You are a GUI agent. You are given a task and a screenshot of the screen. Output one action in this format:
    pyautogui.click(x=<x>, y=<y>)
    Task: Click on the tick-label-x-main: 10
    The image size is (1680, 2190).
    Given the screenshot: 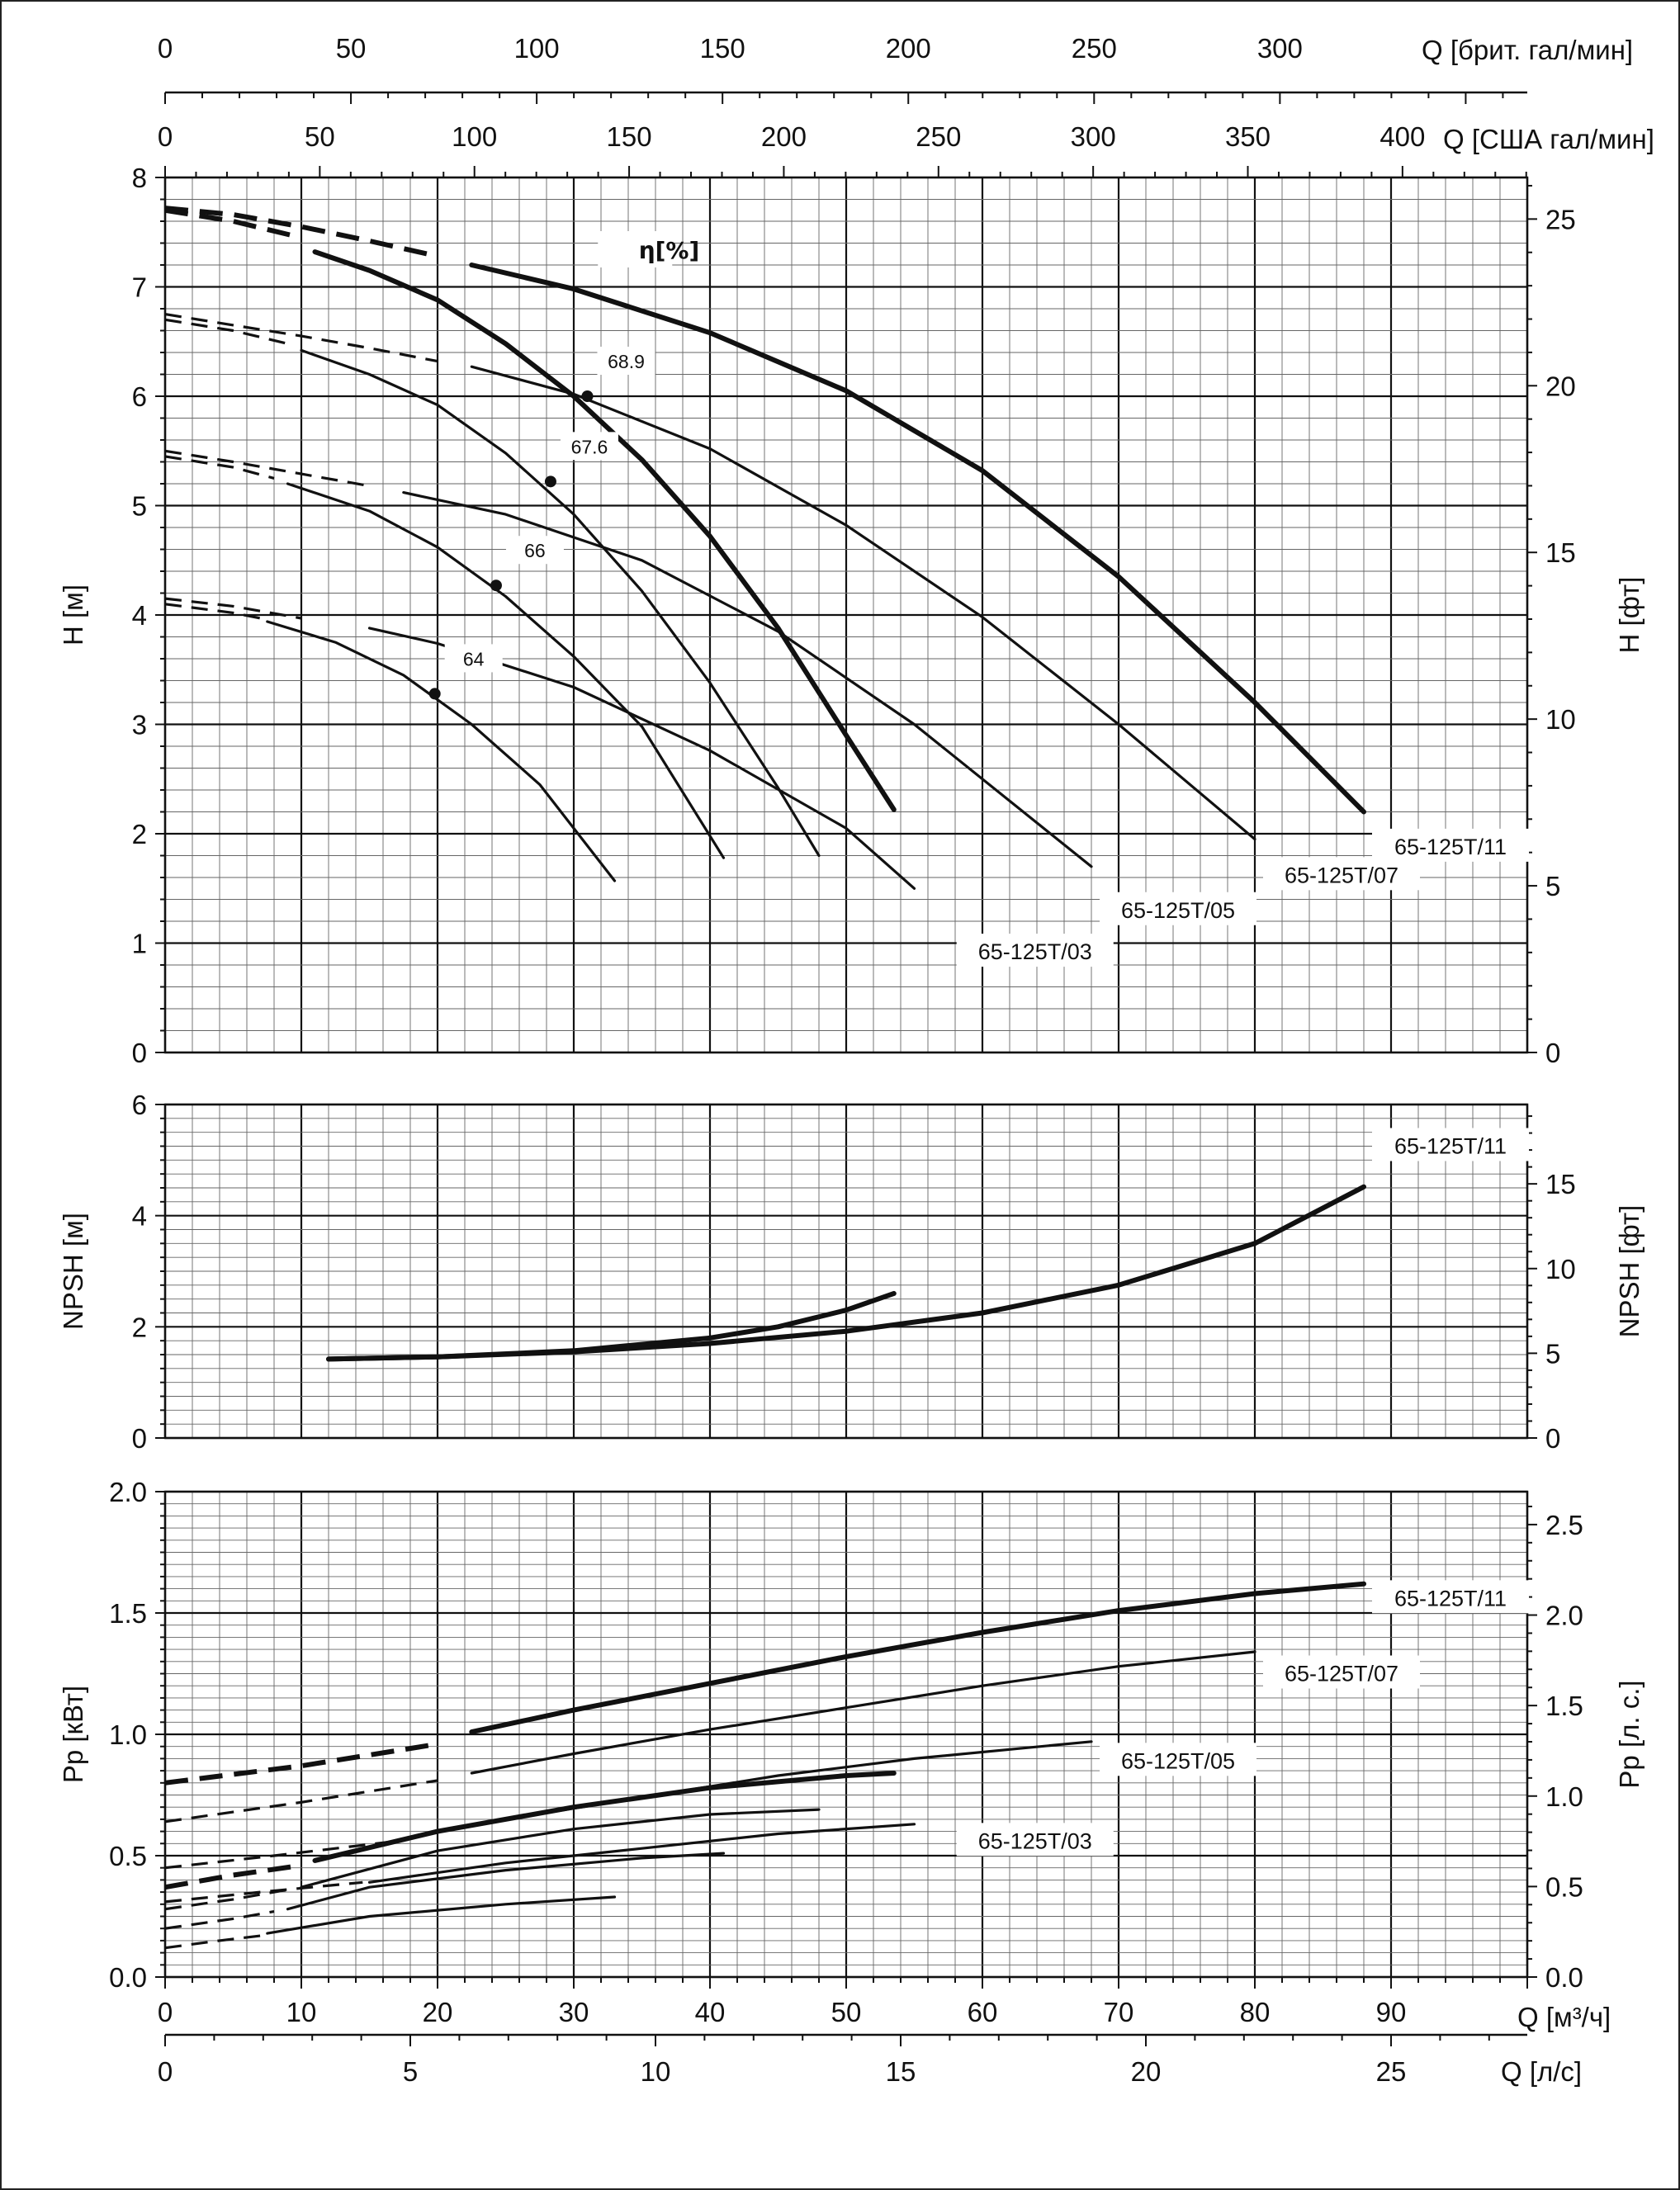 What is the action you would take?
    pyautogui.click(x=301, y=2012)
    